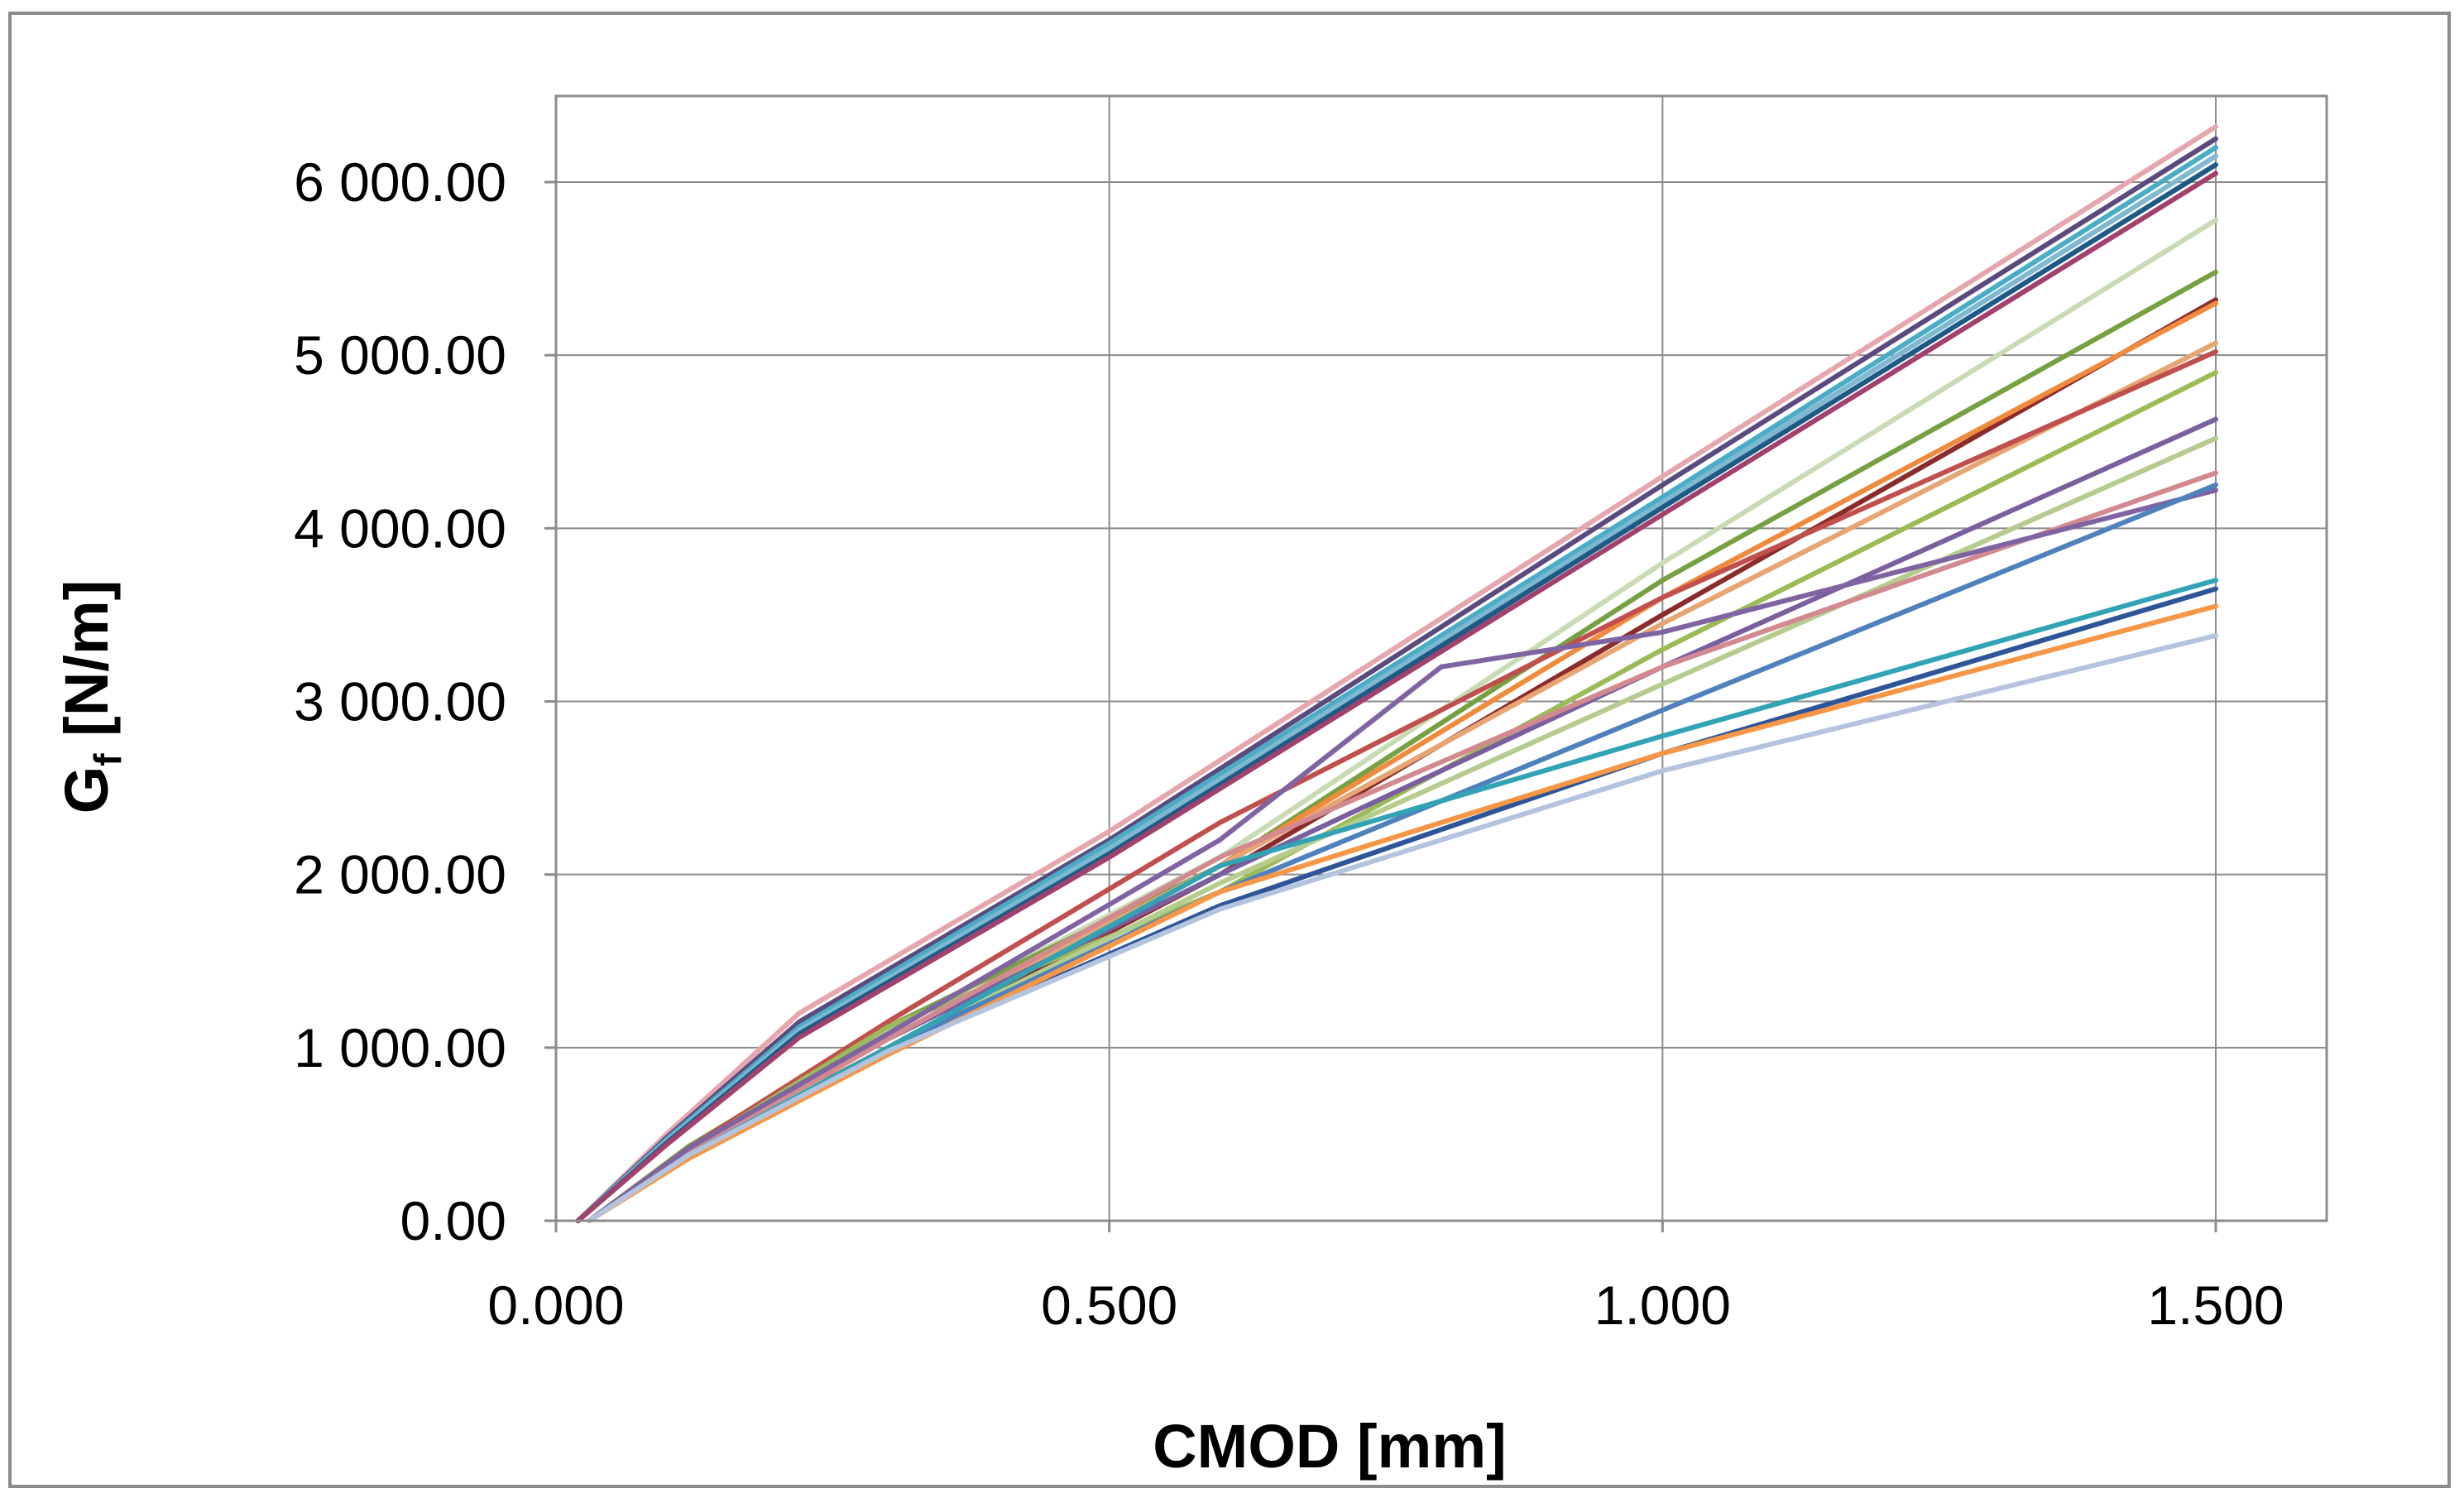 Image resolution: width=2464 pixels, height=1498 pixels. I want to click on x-axis-title: CMOD [mm], so click(1330, 1446).